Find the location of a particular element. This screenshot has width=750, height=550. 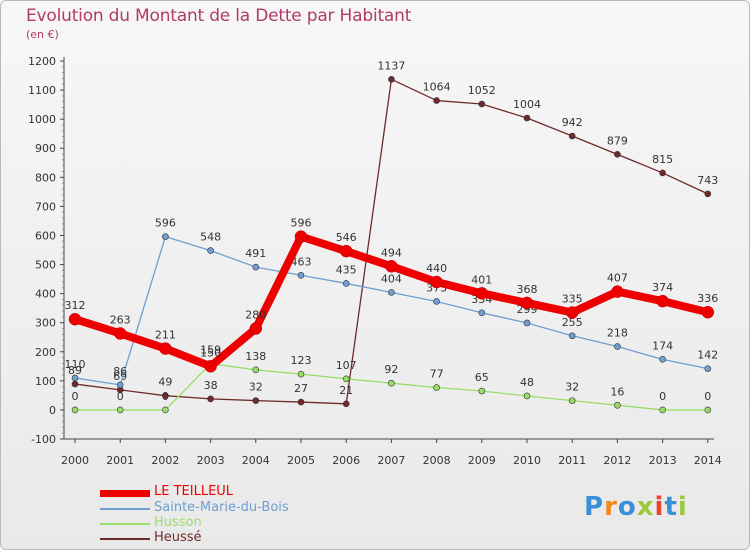

data-label: 16 is located at coordinates (617, 391).